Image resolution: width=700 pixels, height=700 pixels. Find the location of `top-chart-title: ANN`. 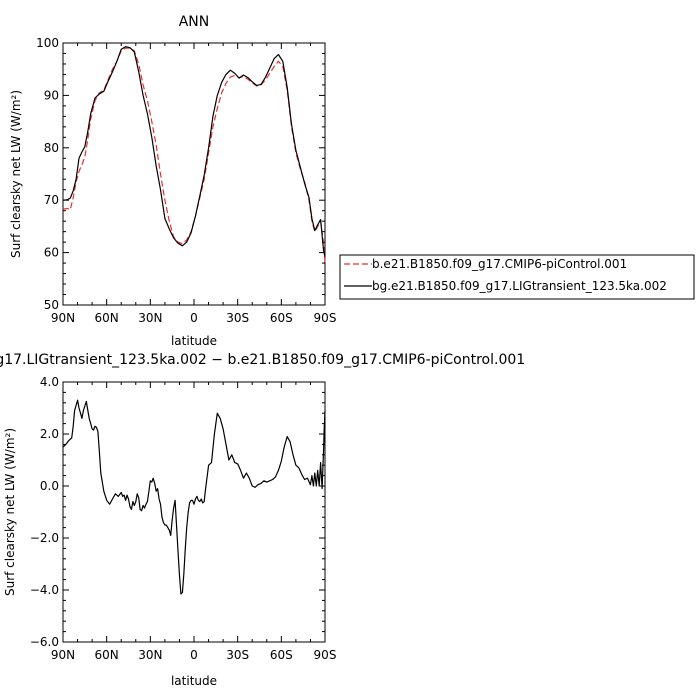

top-chart-title: ANN is located at coordinates (194, 22).